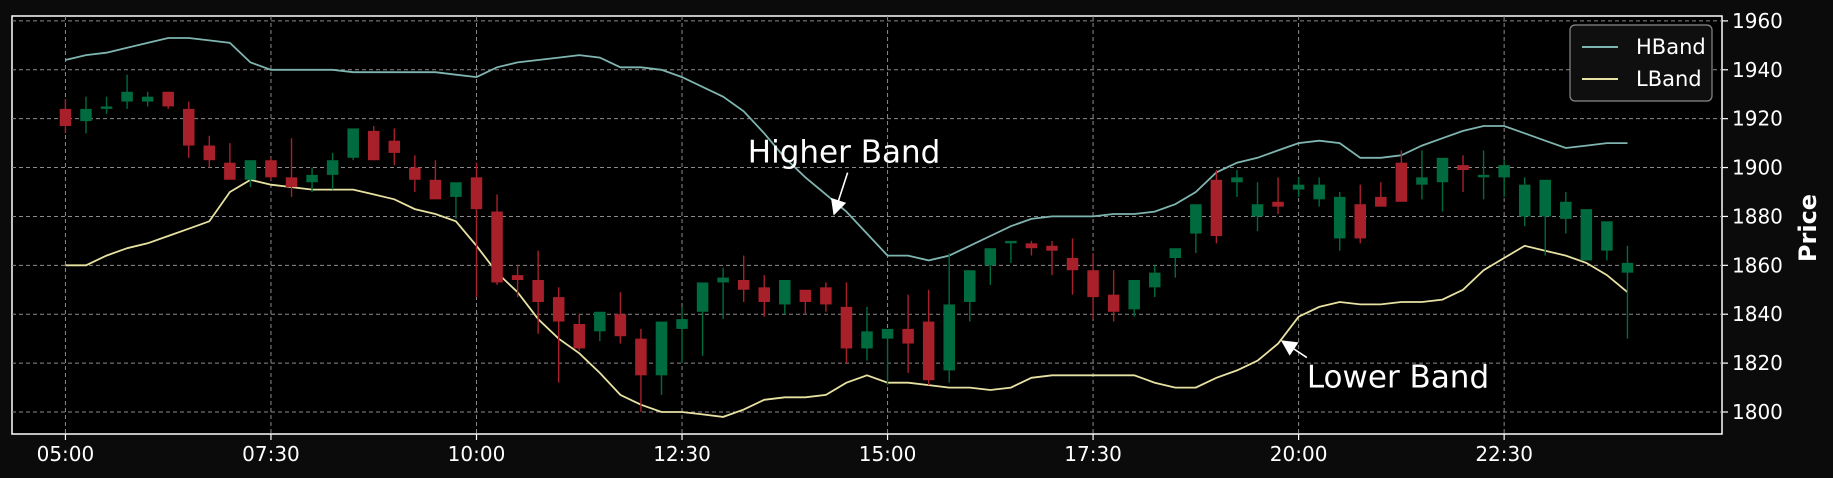 Image resolution: width=1833 pixels, height=478 pixels. What do you see at coordinates (1757, 168) in the screenshot?
I see `y-tick-label: 1900` at bounding box center [1757, 168].